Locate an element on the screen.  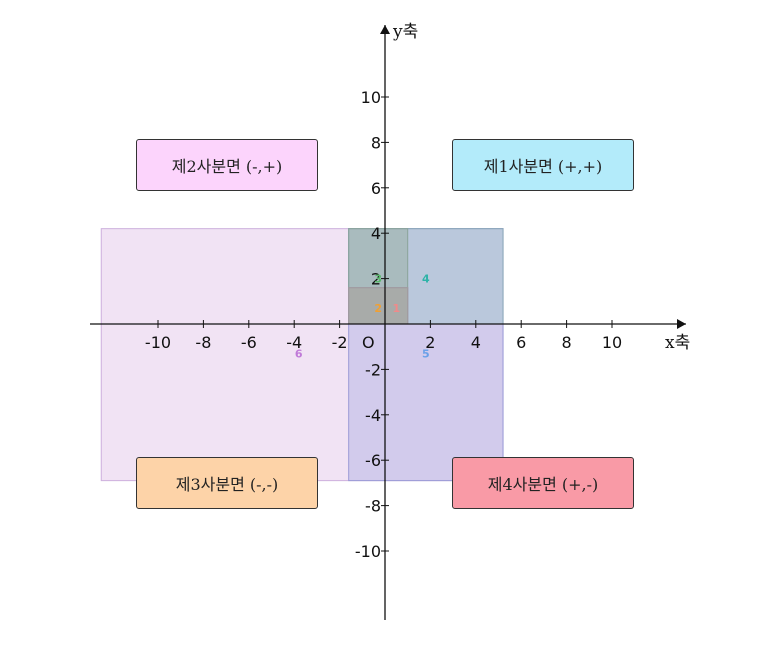
x-tick-label: -2 is located at coordinates (340, 342).